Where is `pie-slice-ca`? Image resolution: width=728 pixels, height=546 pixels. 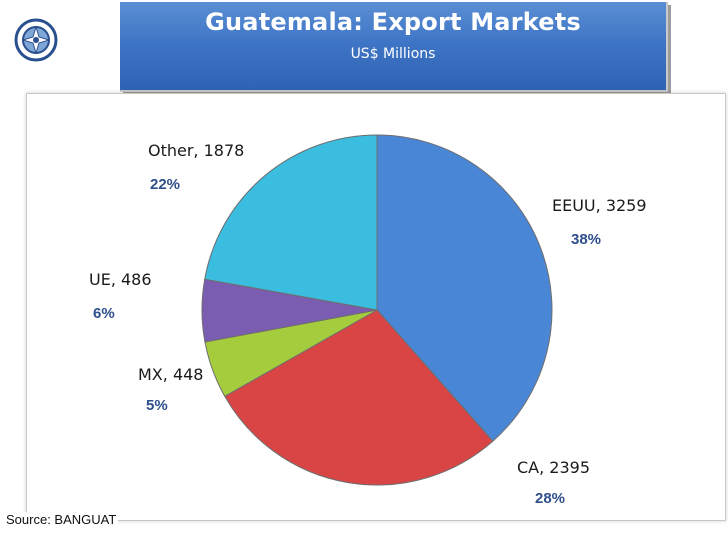
pie-slice-ca is located at coordinates (359, 397).